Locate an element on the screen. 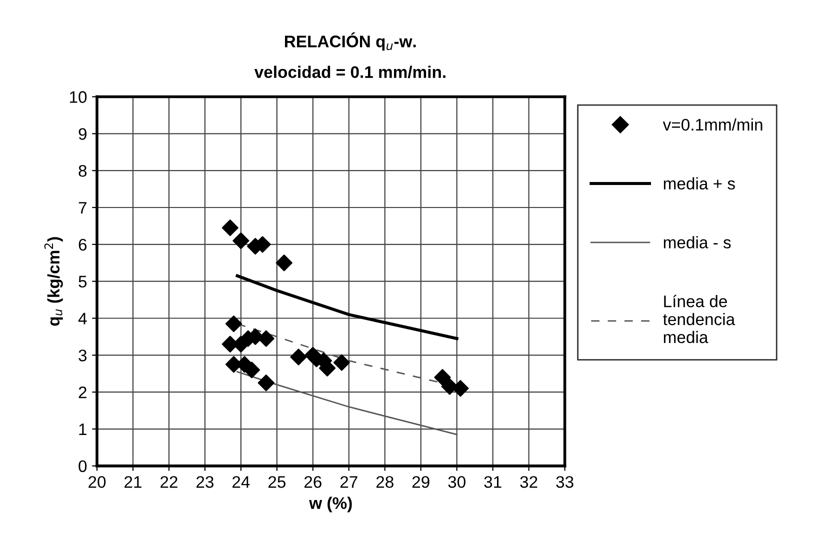  legend-label: media - s is located at coordinates (697, 242).